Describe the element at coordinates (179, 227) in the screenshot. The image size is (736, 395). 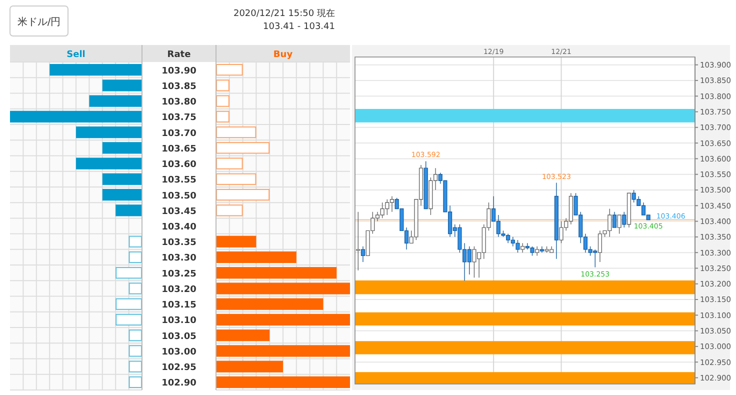
I see `y-tick-label: 103.40` at that location.